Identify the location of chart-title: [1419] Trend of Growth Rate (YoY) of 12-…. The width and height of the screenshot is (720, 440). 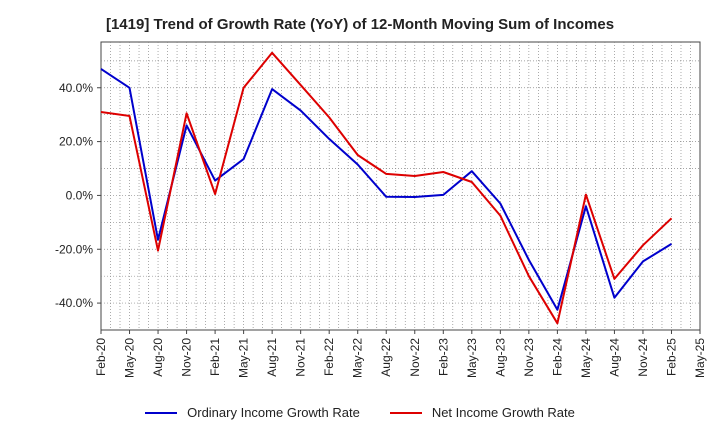
(360, 24).